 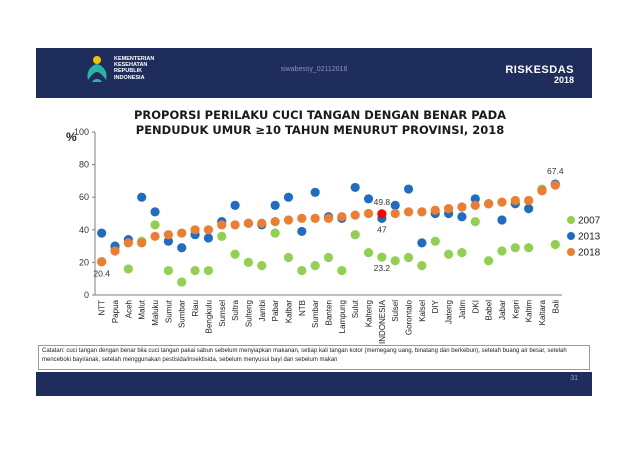 What do you see at coordinates (101, 274) in the screenshot?
I see `data-label: 20.4` at bounding box center [101, 274].